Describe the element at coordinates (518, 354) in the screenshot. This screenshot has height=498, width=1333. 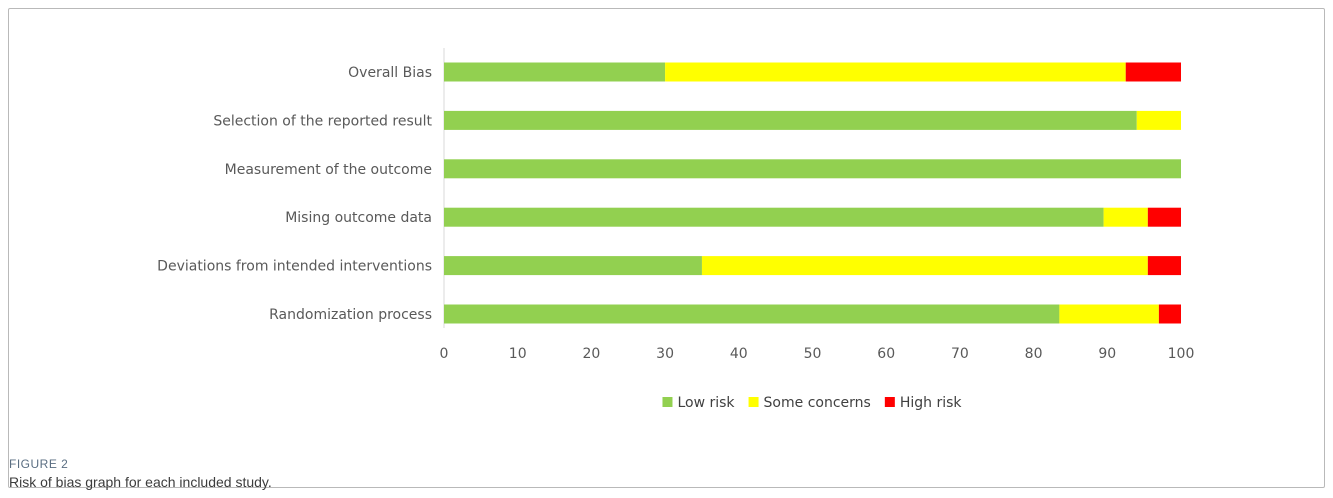
I see `x-tick-label: 10` at that location.